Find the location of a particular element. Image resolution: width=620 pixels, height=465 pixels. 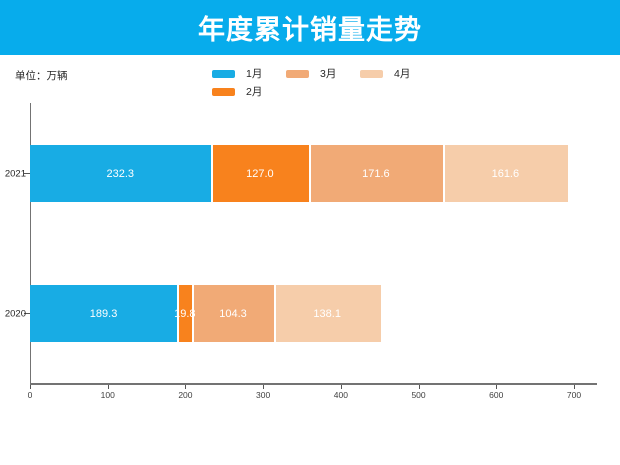

legend-item-3月: 3月 is located at coordinates (311, 73).